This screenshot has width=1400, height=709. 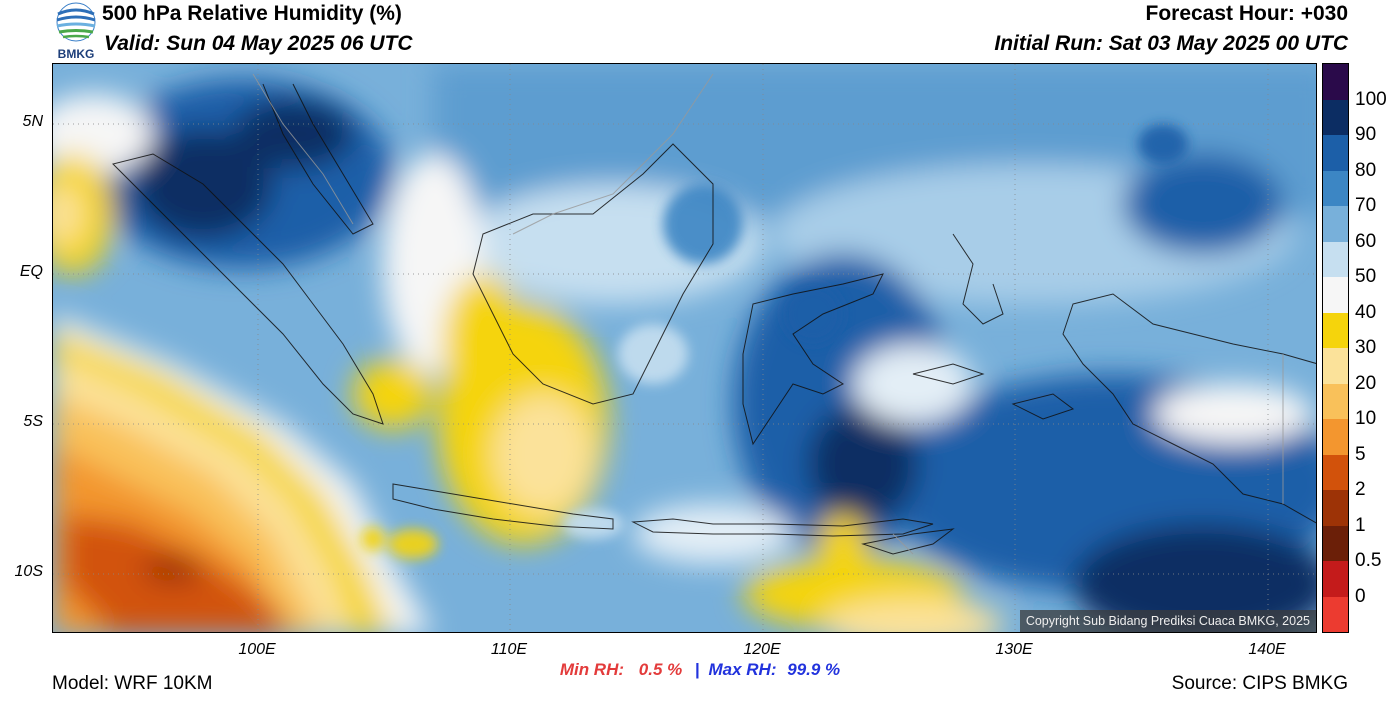 What do you see at coordinates (258, 43) in the screenshot?
I see `valid-time: Valid: Sun 04 May 2025 06 UTC` at bounding box center [258, 43].